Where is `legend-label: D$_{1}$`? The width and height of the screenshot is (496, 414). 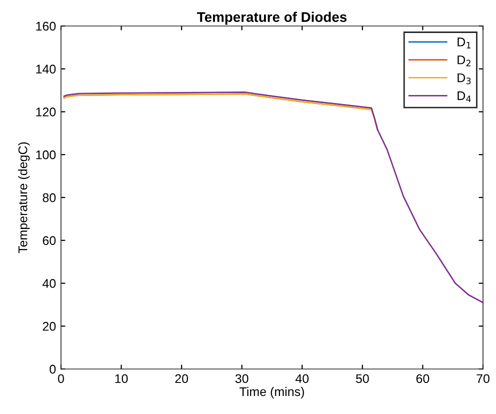 legend-label: D$_{1}$ is located at coordinates (464, 43).